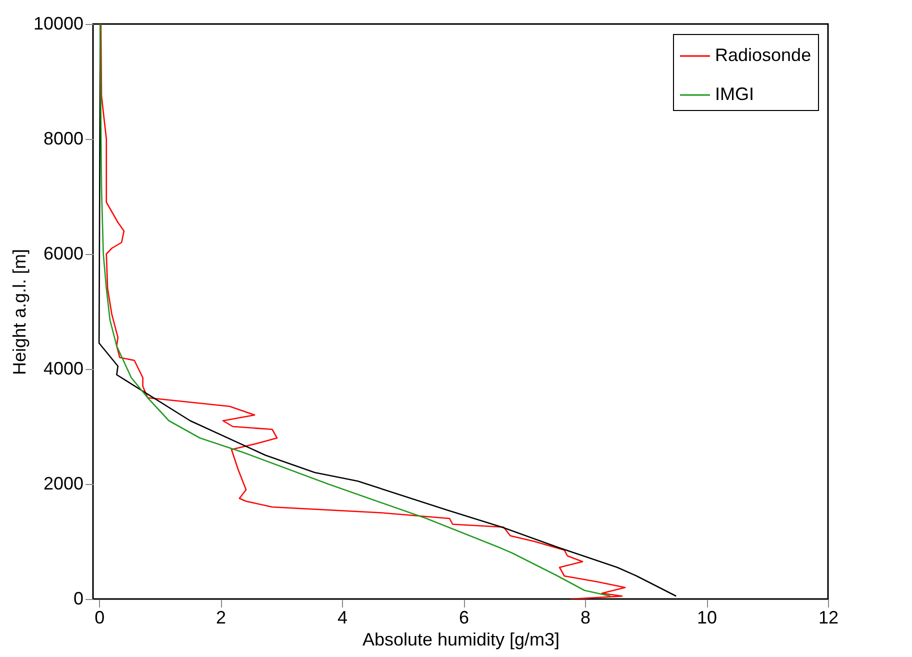 The image size is (912, 657). Describe the element at coordinates (763, 55) in the screenshot. I see `legend-label: Radiosonde` at that location.